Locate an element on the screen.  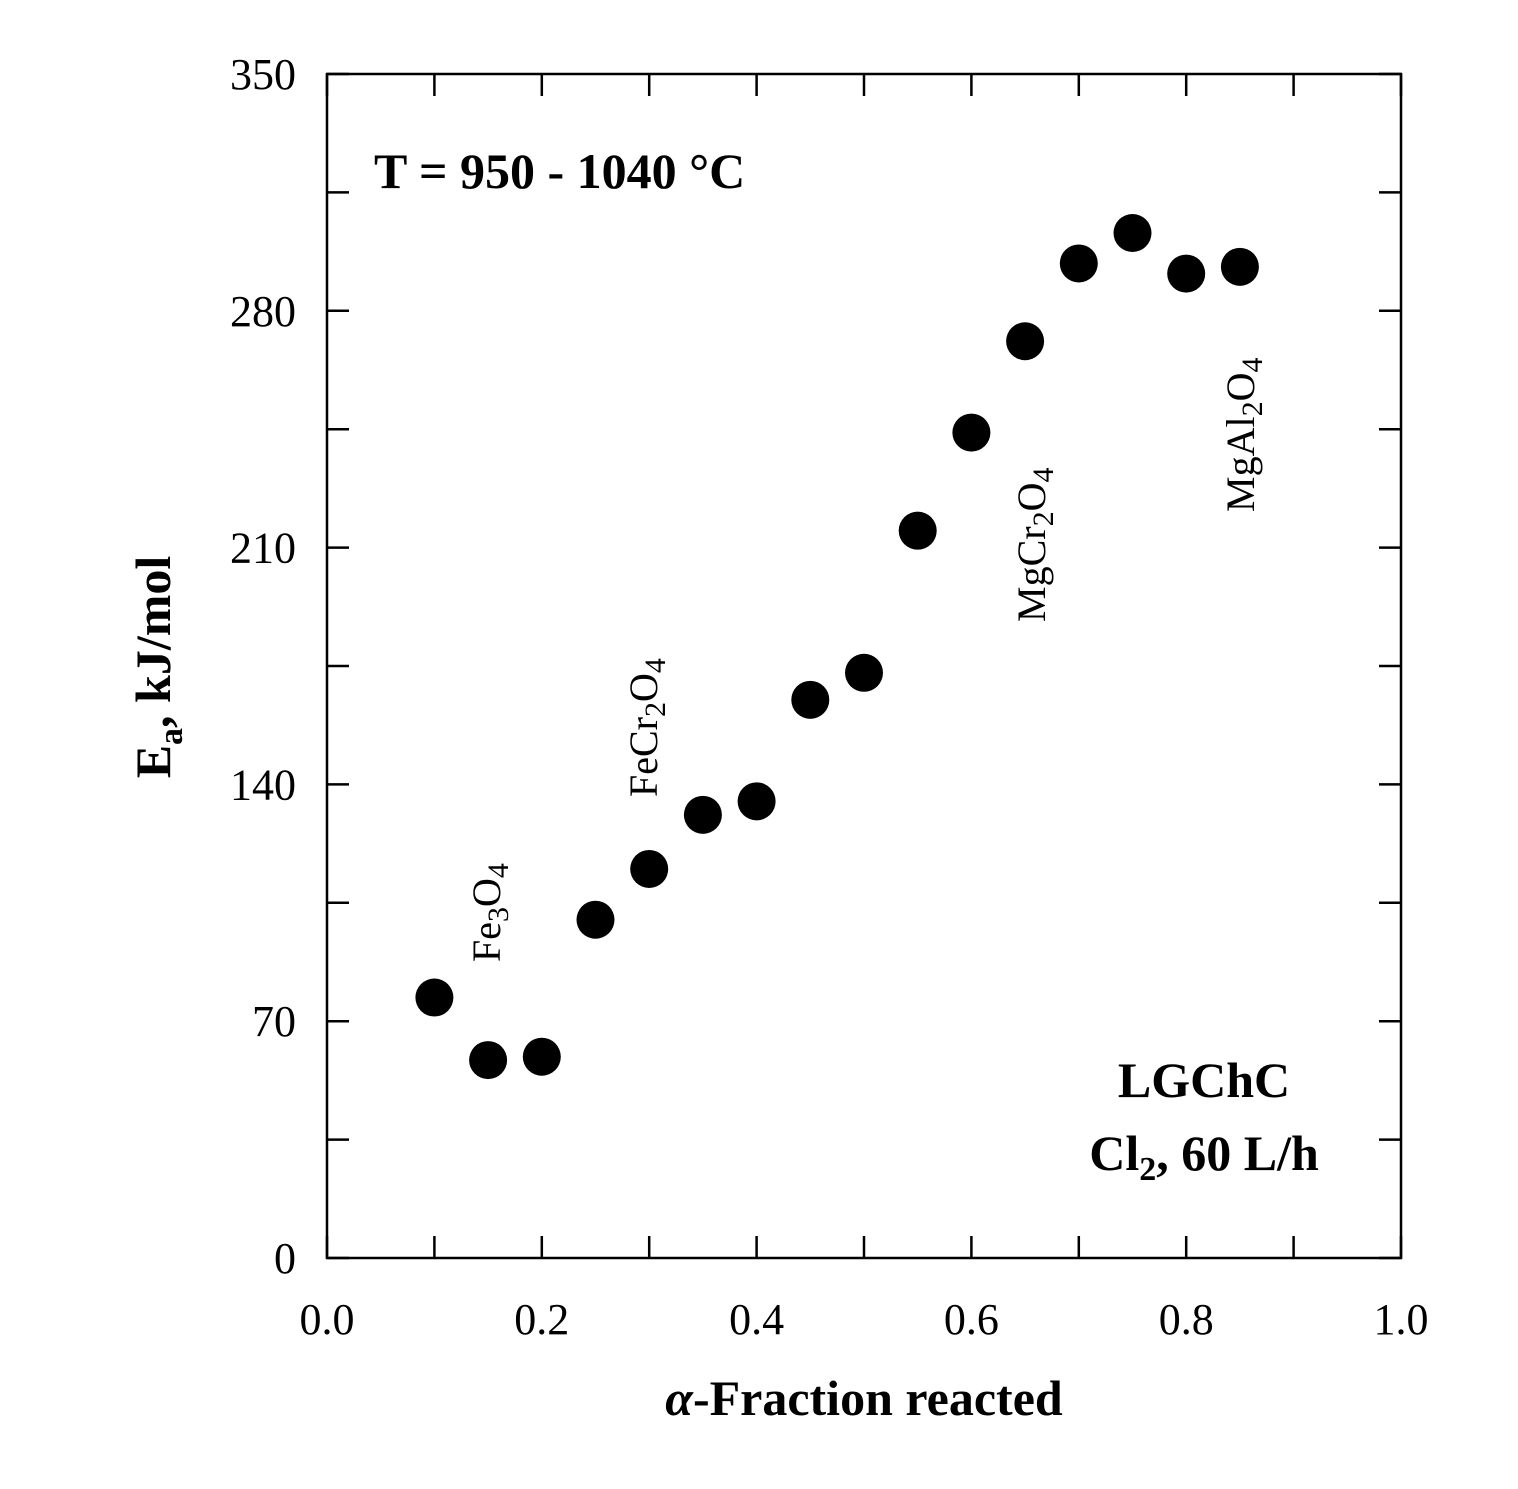
phase-label-mgcr2o4-sub1: 2 is located at coordinates (1043, 518).